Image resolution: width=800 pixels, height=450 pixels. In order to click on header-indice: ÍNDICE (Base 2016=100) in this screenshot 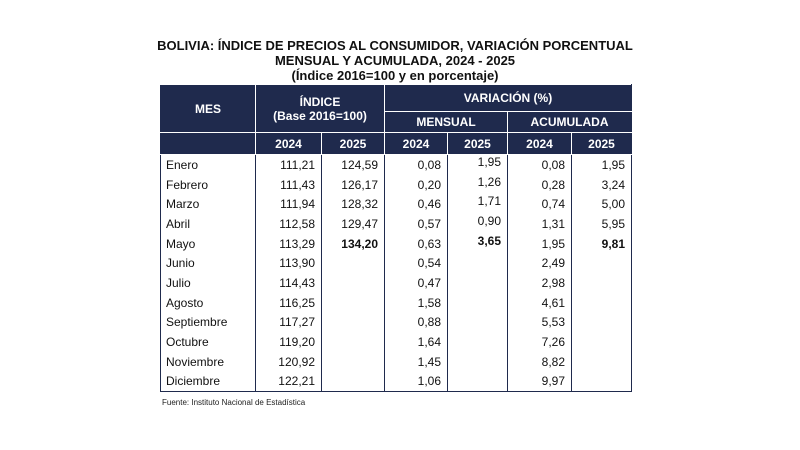, I will do `click(320, 108)`.